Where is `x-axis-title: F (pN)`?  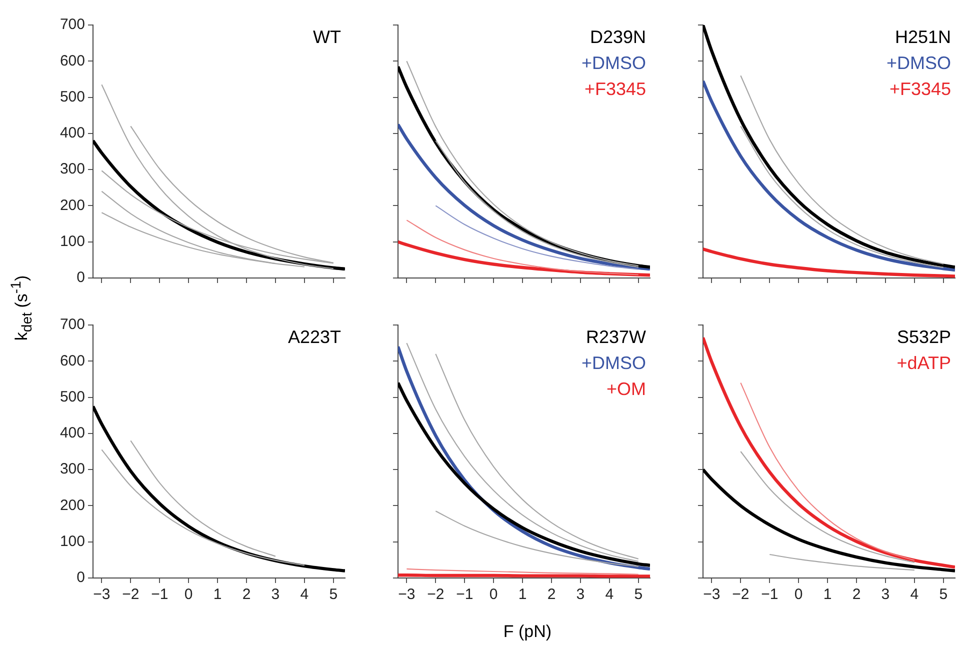 x-axis-title: F (pN) is located at coordinates (527, 632).